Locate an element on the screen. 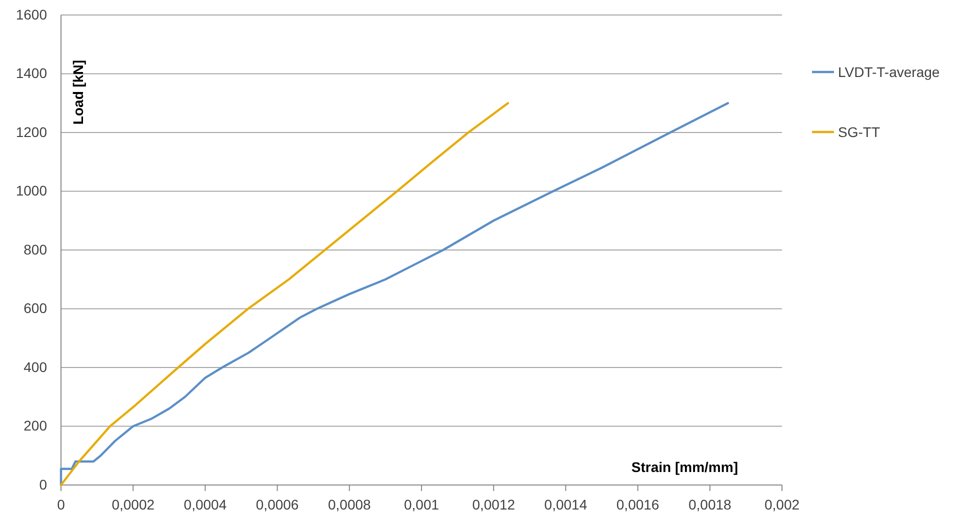  x-tick-label: 0,002 is located at coordinates (782, 504).